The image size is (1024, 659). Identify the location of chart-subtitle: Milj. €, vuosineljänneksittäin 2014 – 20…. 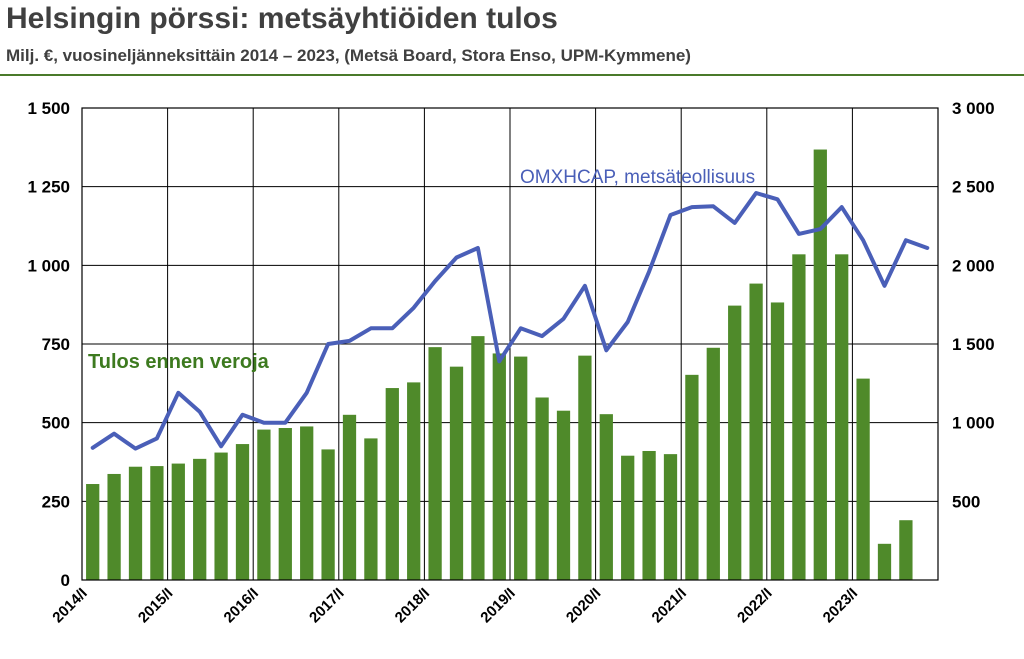
(348, 55).